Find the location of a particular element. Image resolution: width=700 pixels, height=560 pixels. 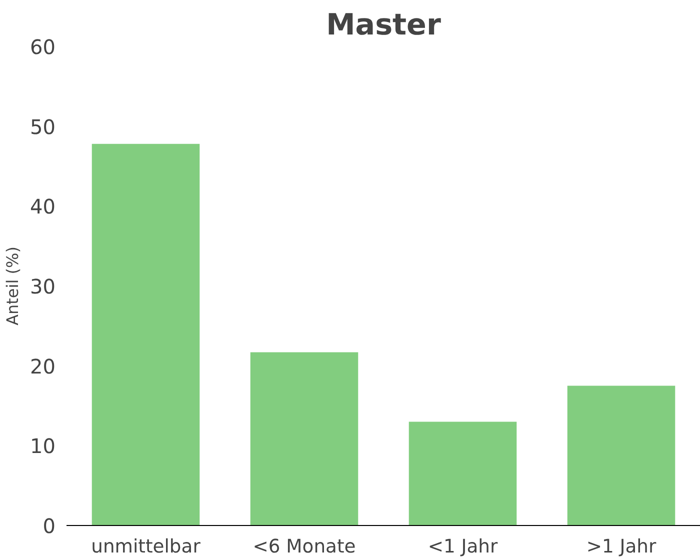

x-tick-label: unmittelbar is located at coordinates (146, 547).